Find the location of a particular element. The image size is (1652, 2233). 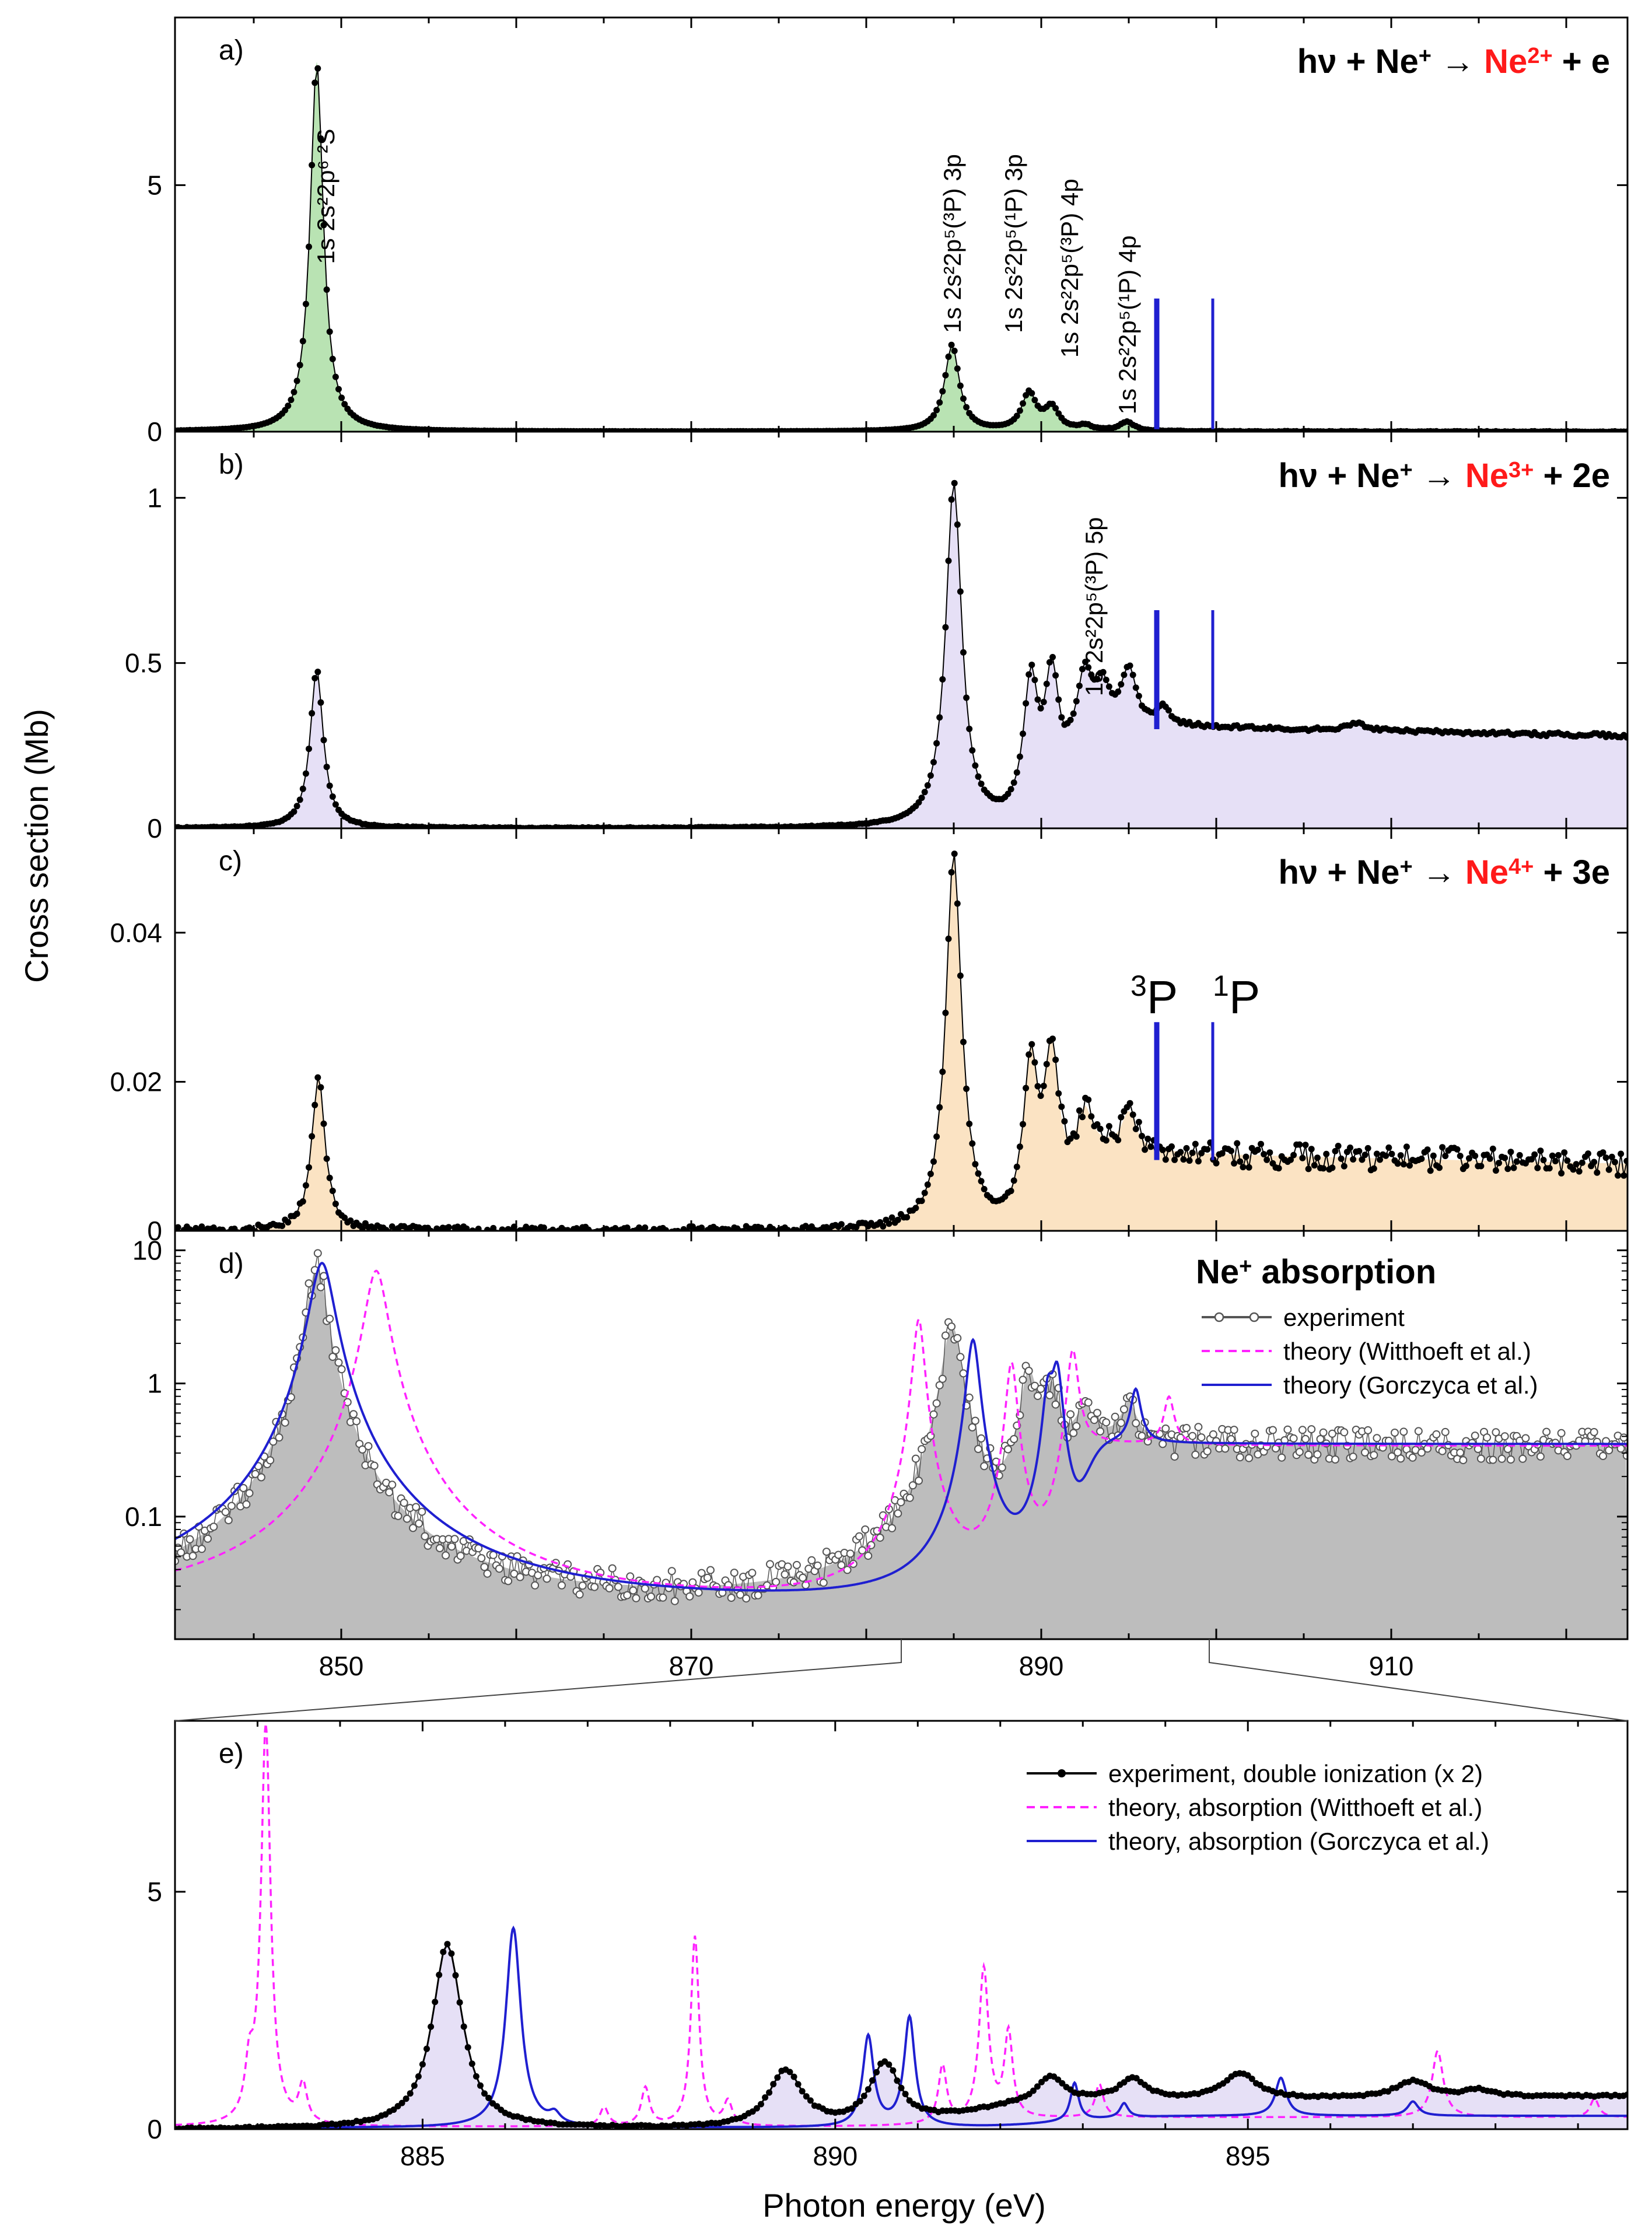

y-tick-label: 0.1 is located at coordinates (143, 1517).